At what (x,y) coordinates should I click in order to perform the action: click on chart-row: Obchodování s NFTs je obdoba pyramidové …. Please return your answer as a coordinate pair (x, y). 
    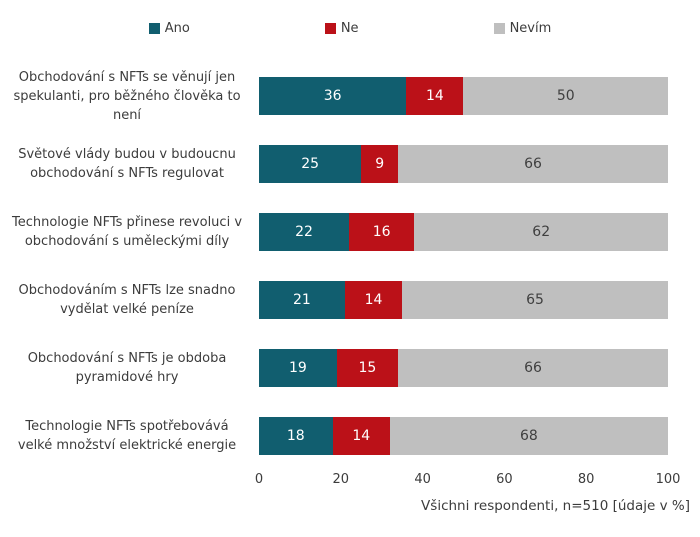
    Looking at the image, I should click on (350, 368).